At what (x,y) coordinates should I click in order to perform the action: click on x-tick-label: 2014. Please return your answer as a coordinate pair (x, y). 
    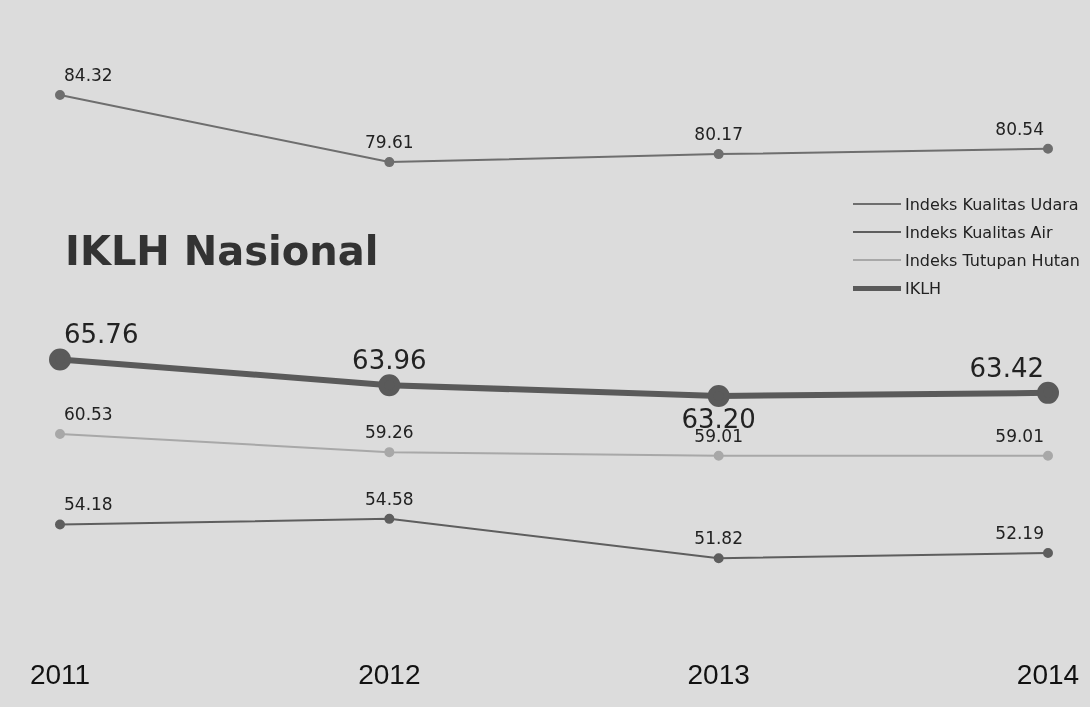
    Looking at the image, I should click on (1048, 674).